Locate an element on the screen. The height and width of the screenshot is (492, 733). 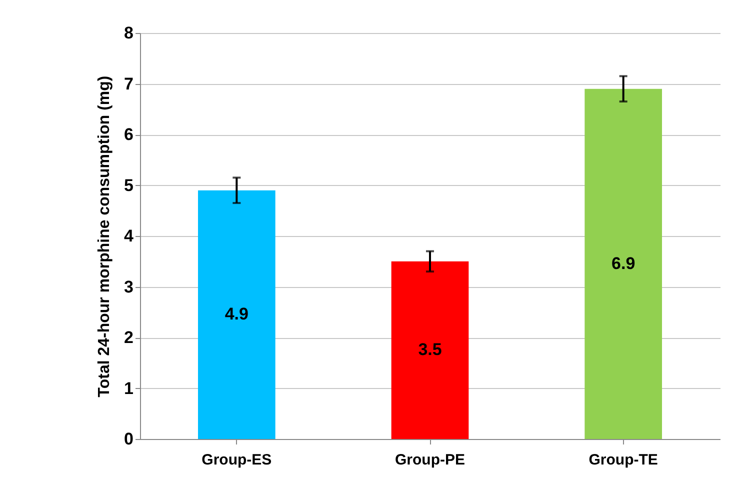
y-axis-title: Total 24-hour morphine consumption (mg) is located at coordinates (105, 237).